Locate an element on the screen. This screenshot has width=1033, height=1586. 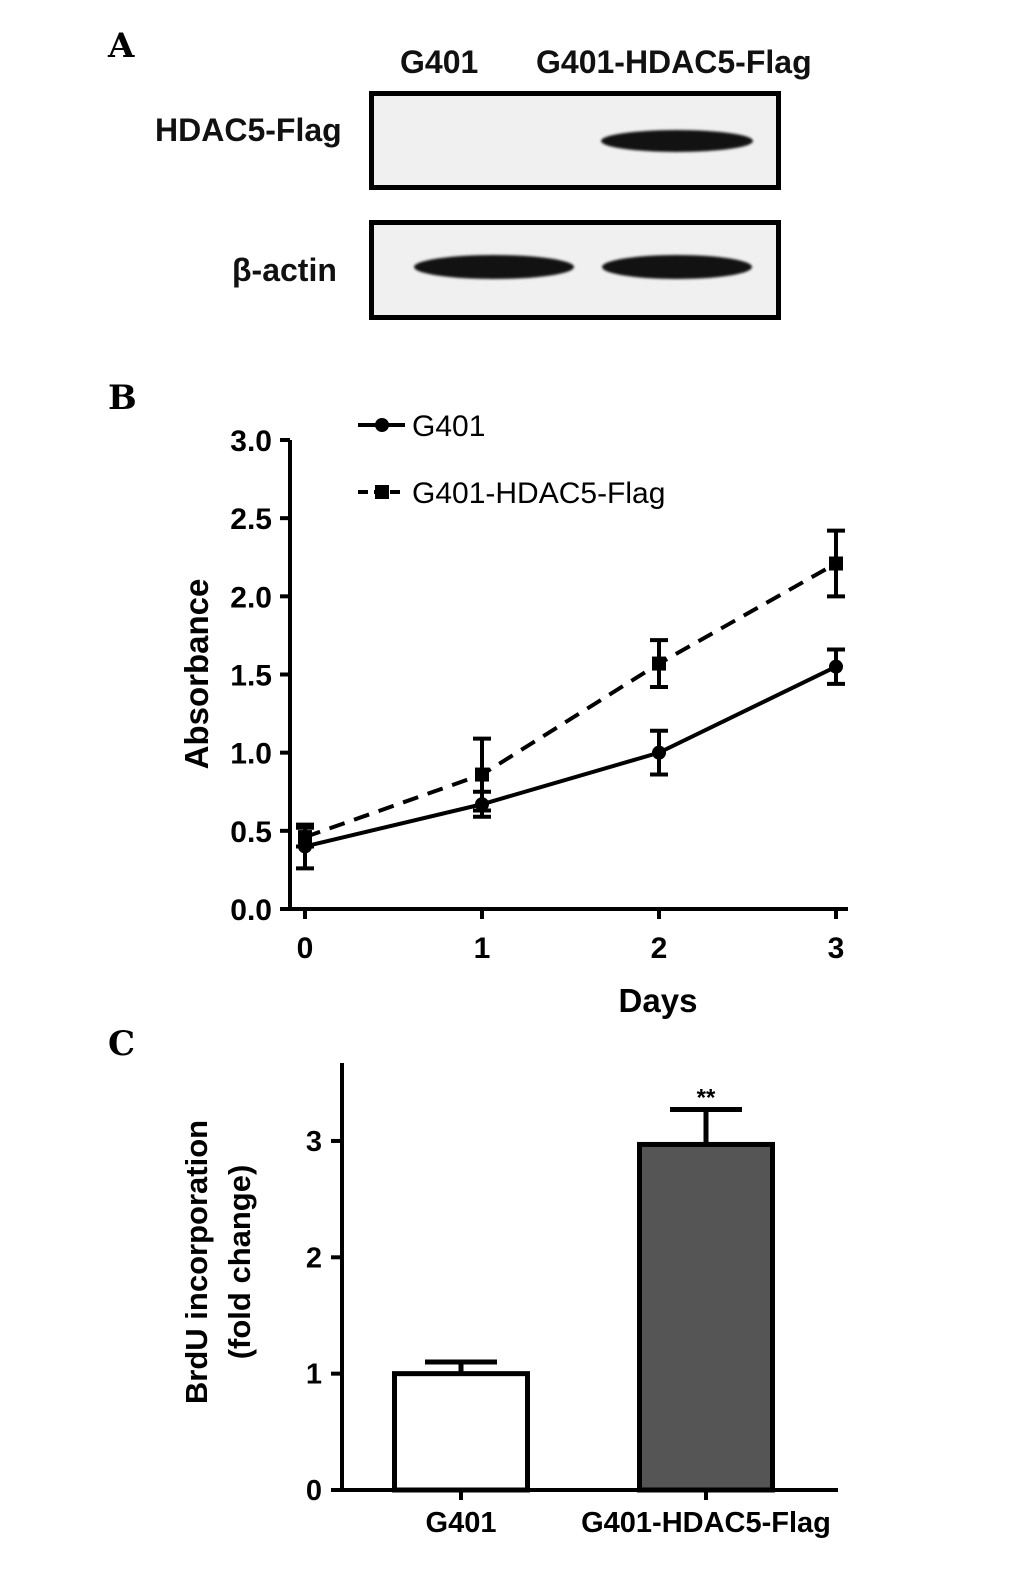
line-chart-ylabel: Absorbance is located at coordinates (196, 674).